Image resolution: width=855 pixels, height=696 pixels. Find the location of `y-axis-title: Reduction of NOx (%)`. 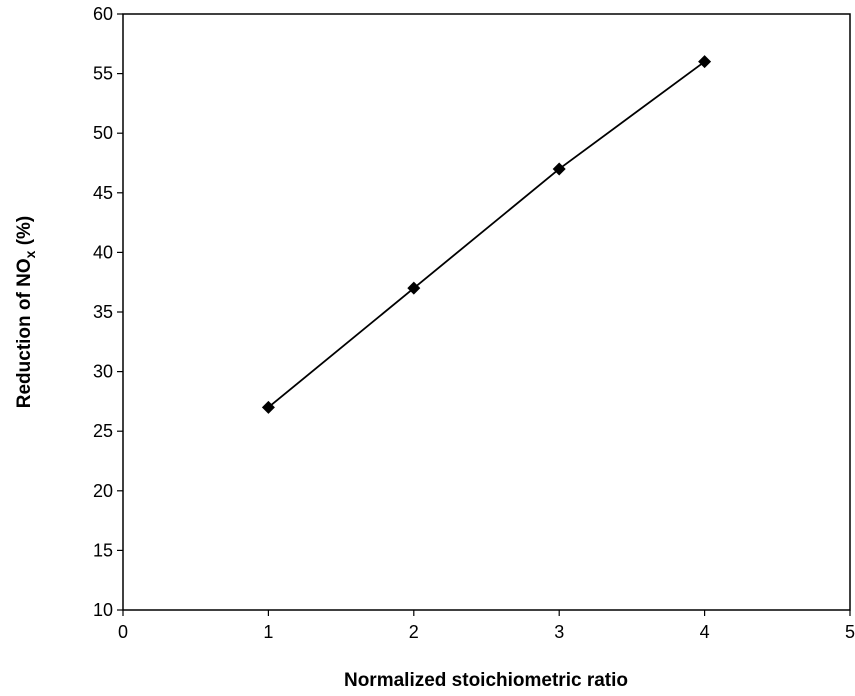

y-axis-title: Reduction of NOx (%) is located at coordinates (26, 312).